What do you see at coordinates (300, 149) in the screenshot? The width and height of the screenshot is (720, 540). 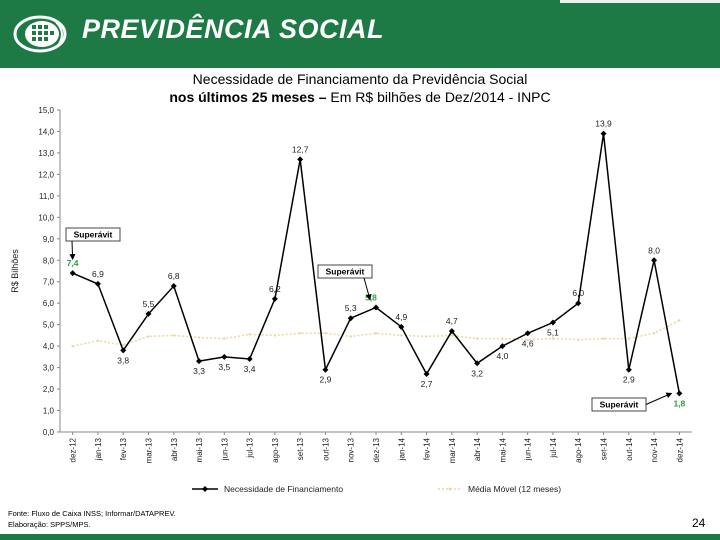 I see `data-label: 12,7` at bounding box center [300, 149].